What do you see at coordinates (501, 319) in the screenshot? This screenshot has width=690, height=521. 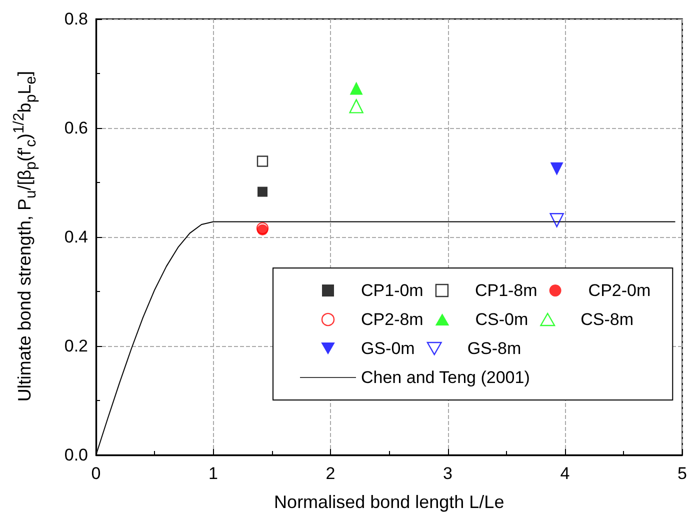 I see `legend-label: CS-0m` at bounding box center [501, 319].